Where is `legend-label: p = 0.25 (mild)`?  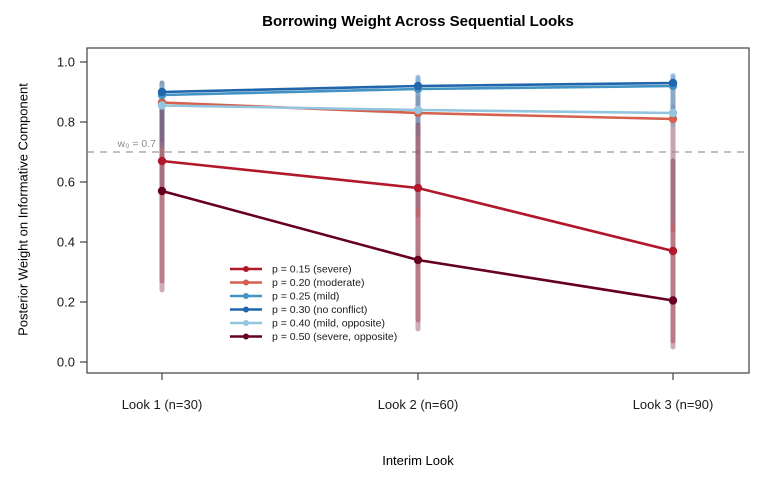
legend-label: p = 0.25 (mild) is located at coordinates (305, 297).